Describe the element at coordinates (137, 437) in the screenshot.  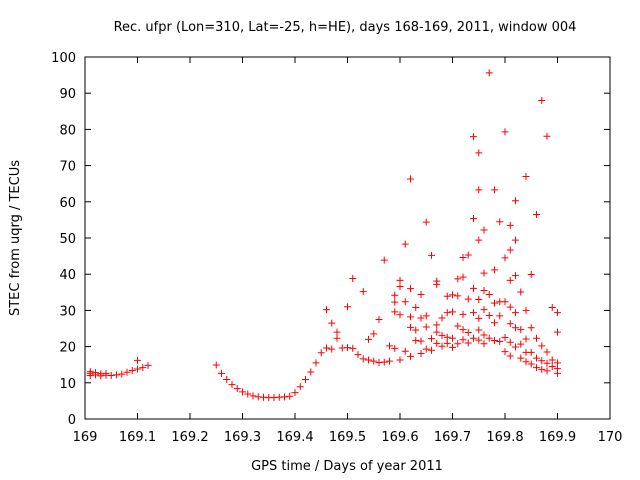
I see `x-tick-label: 169.1` at that location.